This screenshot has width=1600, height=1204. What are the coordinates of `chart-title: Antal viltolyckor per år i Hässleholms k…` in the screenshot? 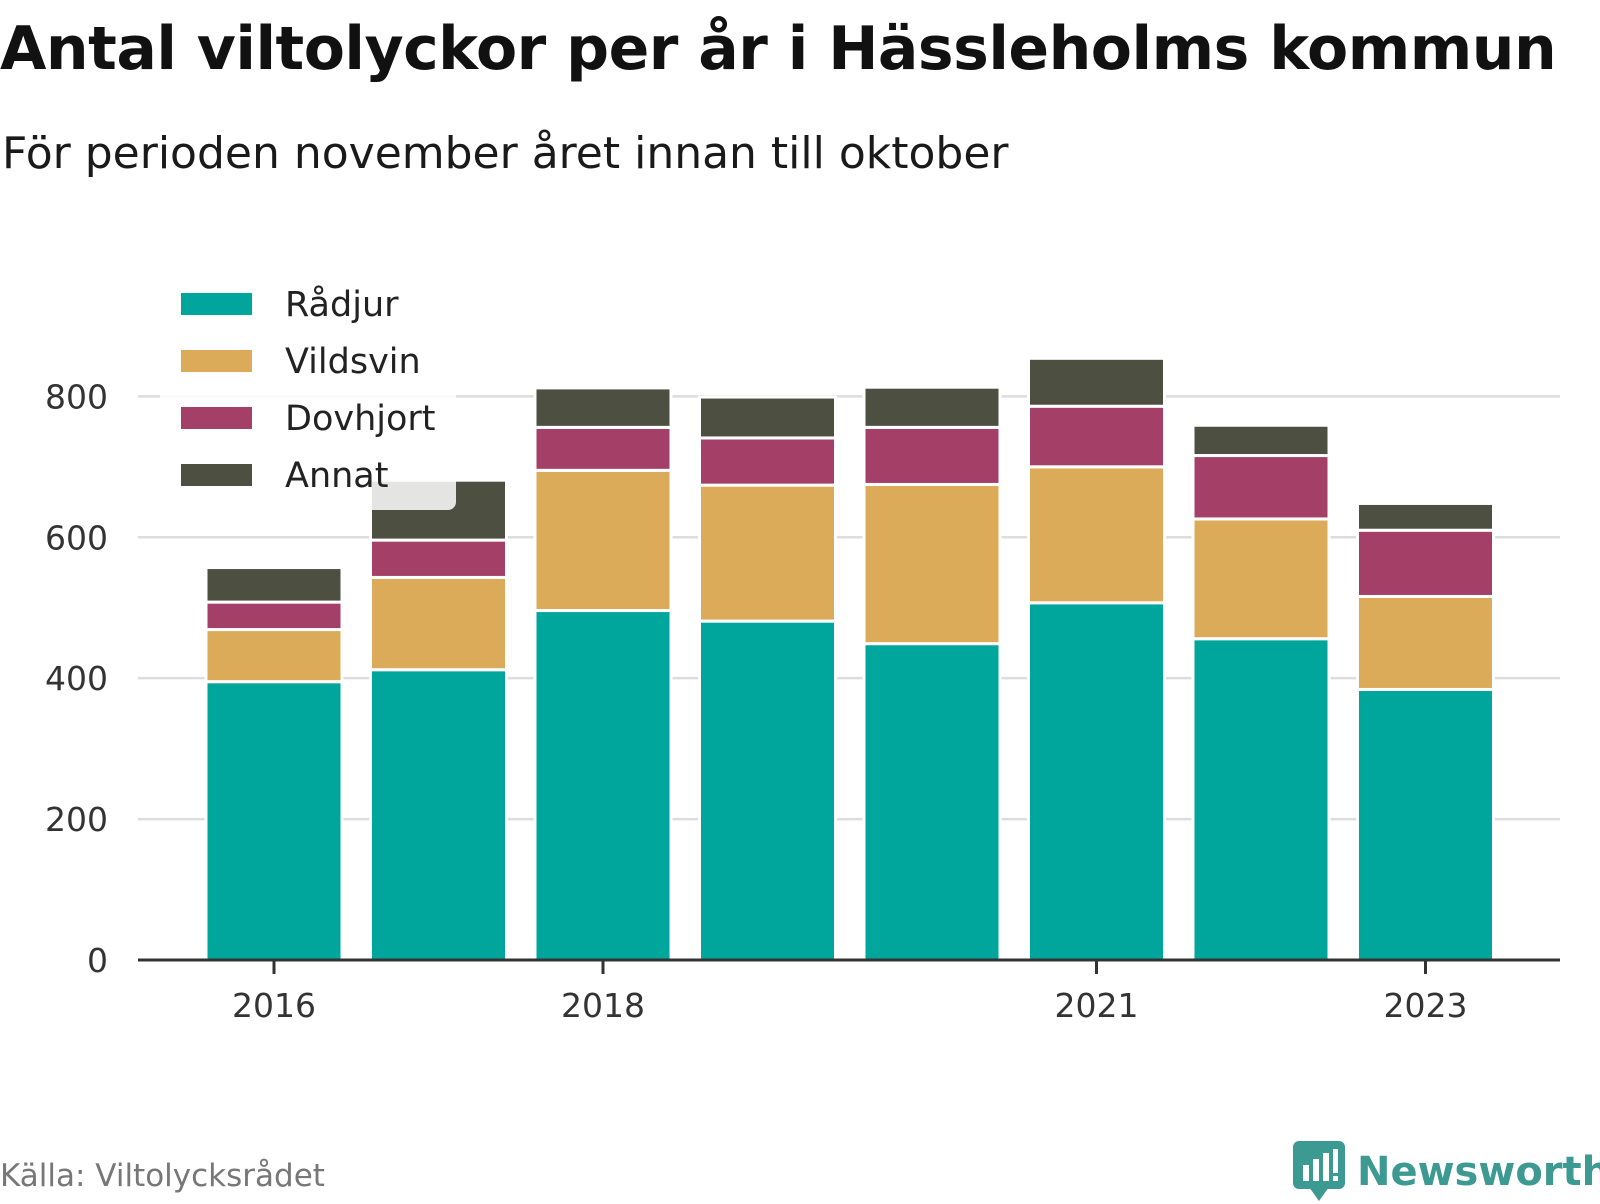 It's located at (778, 49).